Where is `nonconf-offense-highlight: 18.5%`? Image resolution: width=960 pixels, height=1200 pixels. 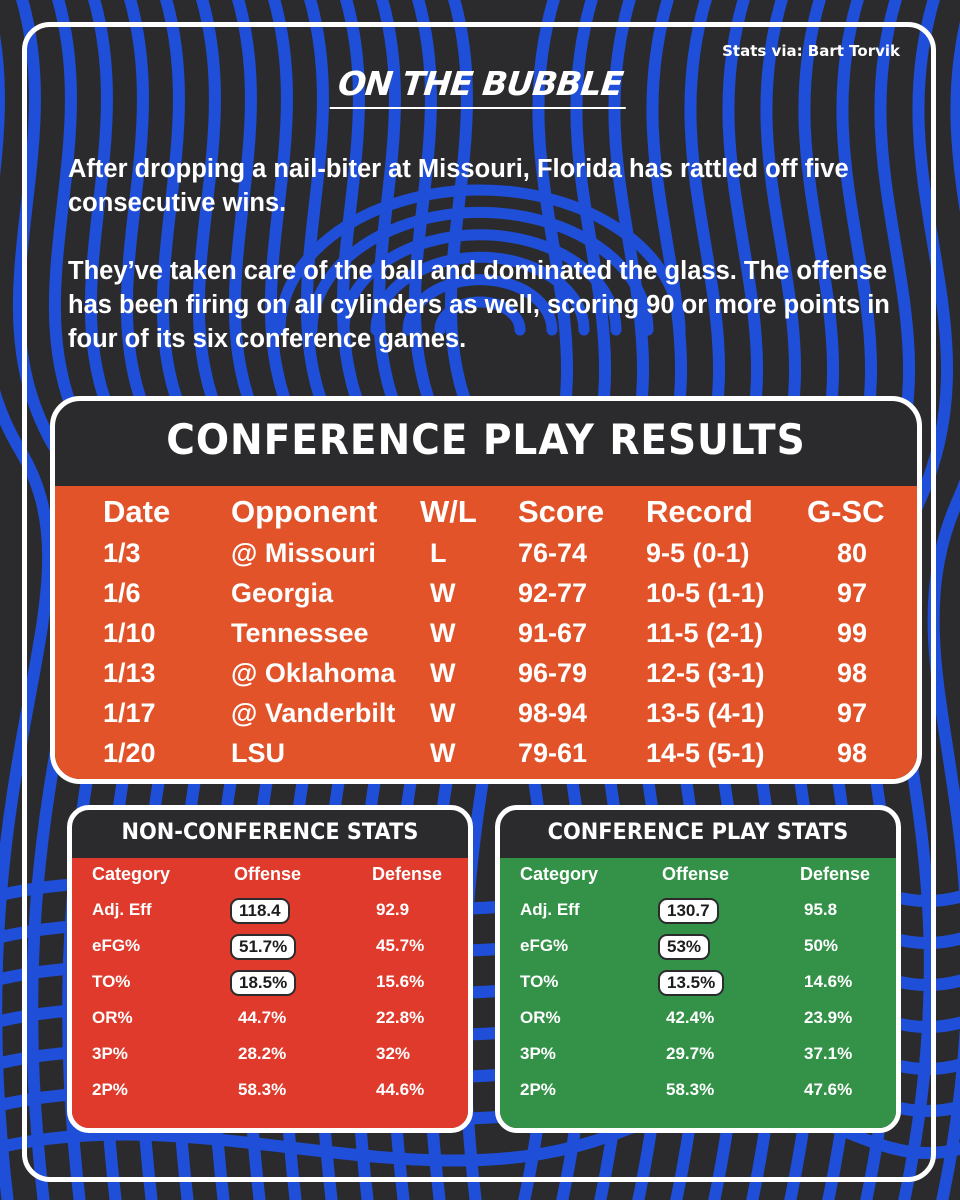 nonconf-offense-highlight: 18.5% is located at coordinates (263, 983).